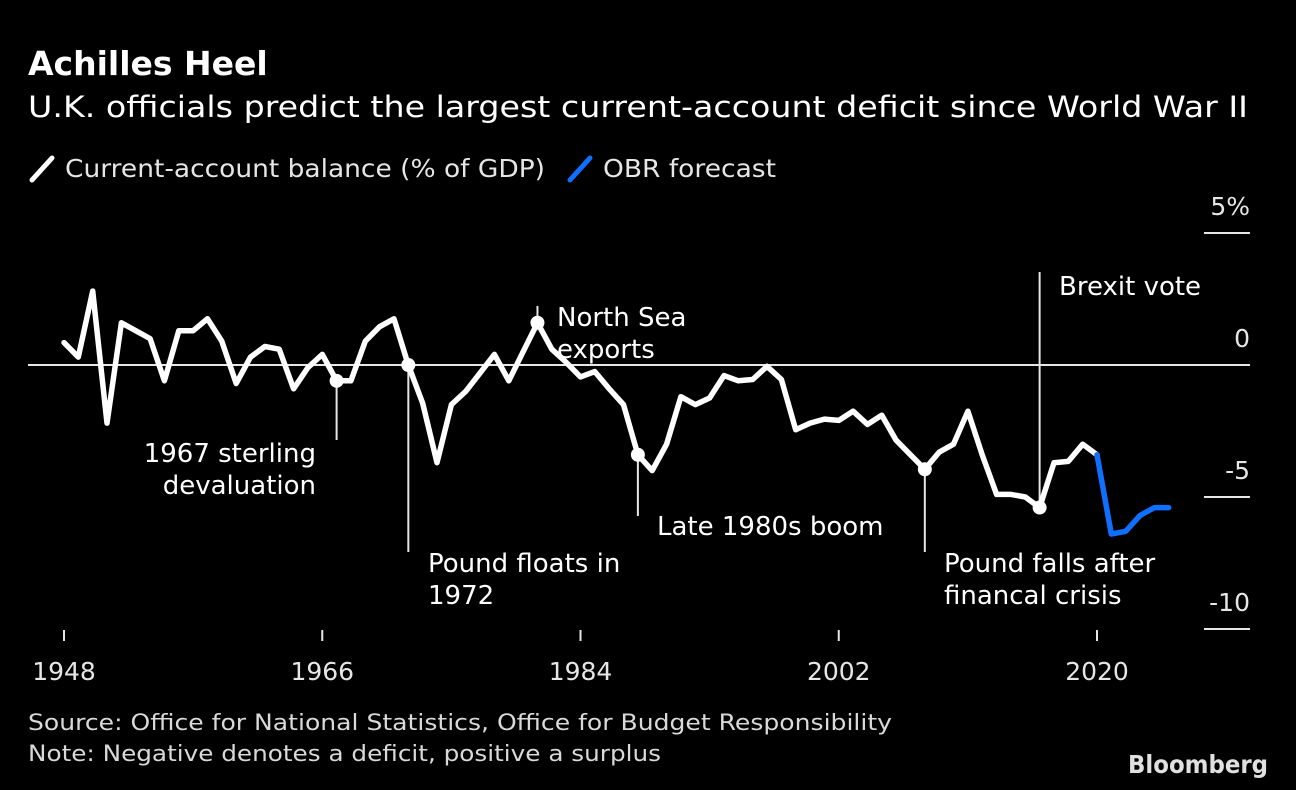  I want to click on x-tick-label: 1984, so click(581, 671).